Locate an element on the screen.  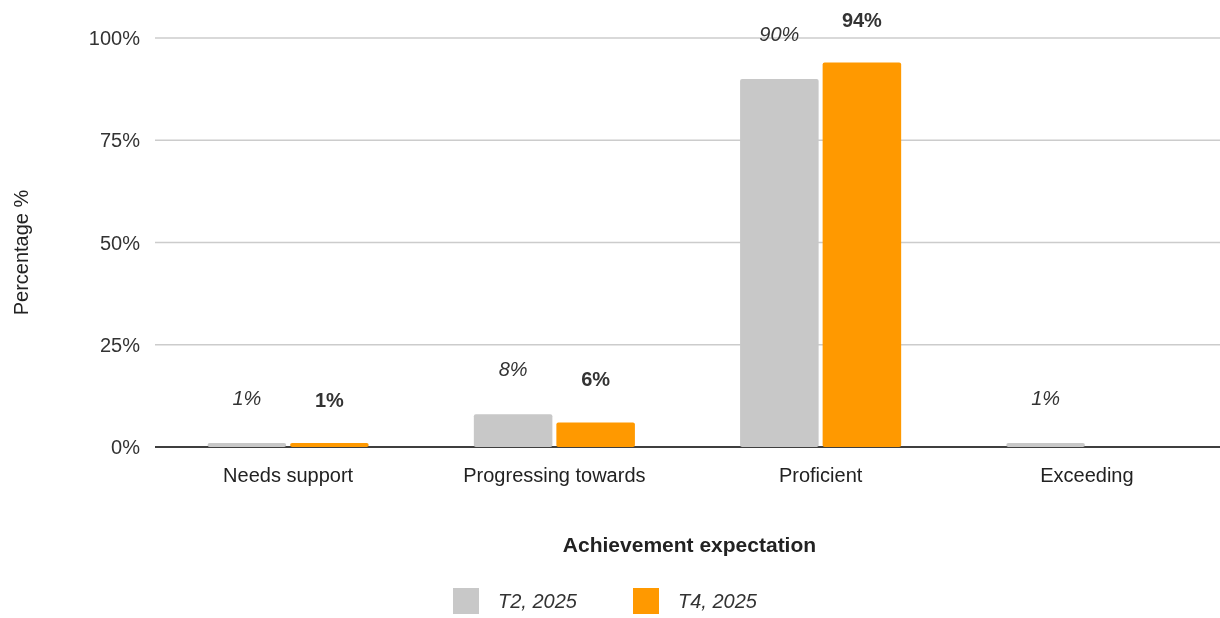
y-tick-label: 25% is located at coordinates (120, 344).